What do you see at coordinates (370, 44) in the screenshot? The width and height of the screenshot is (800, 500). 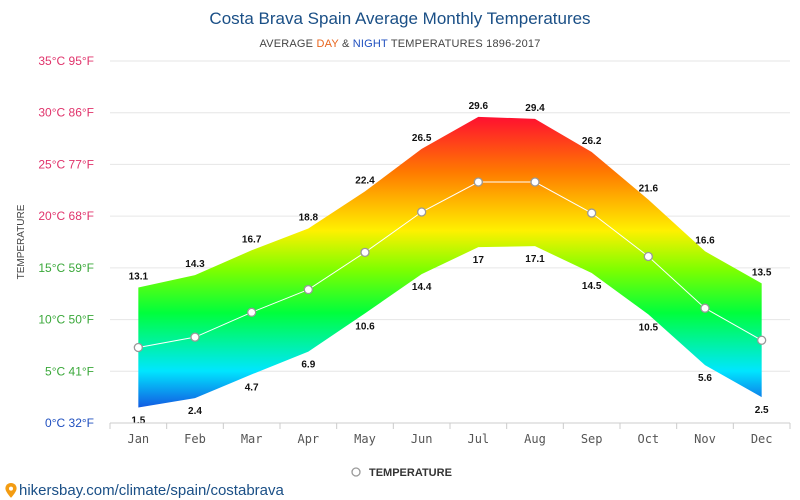 I see `subtitle-night: NIGHT` at bounding box center [370, 44].